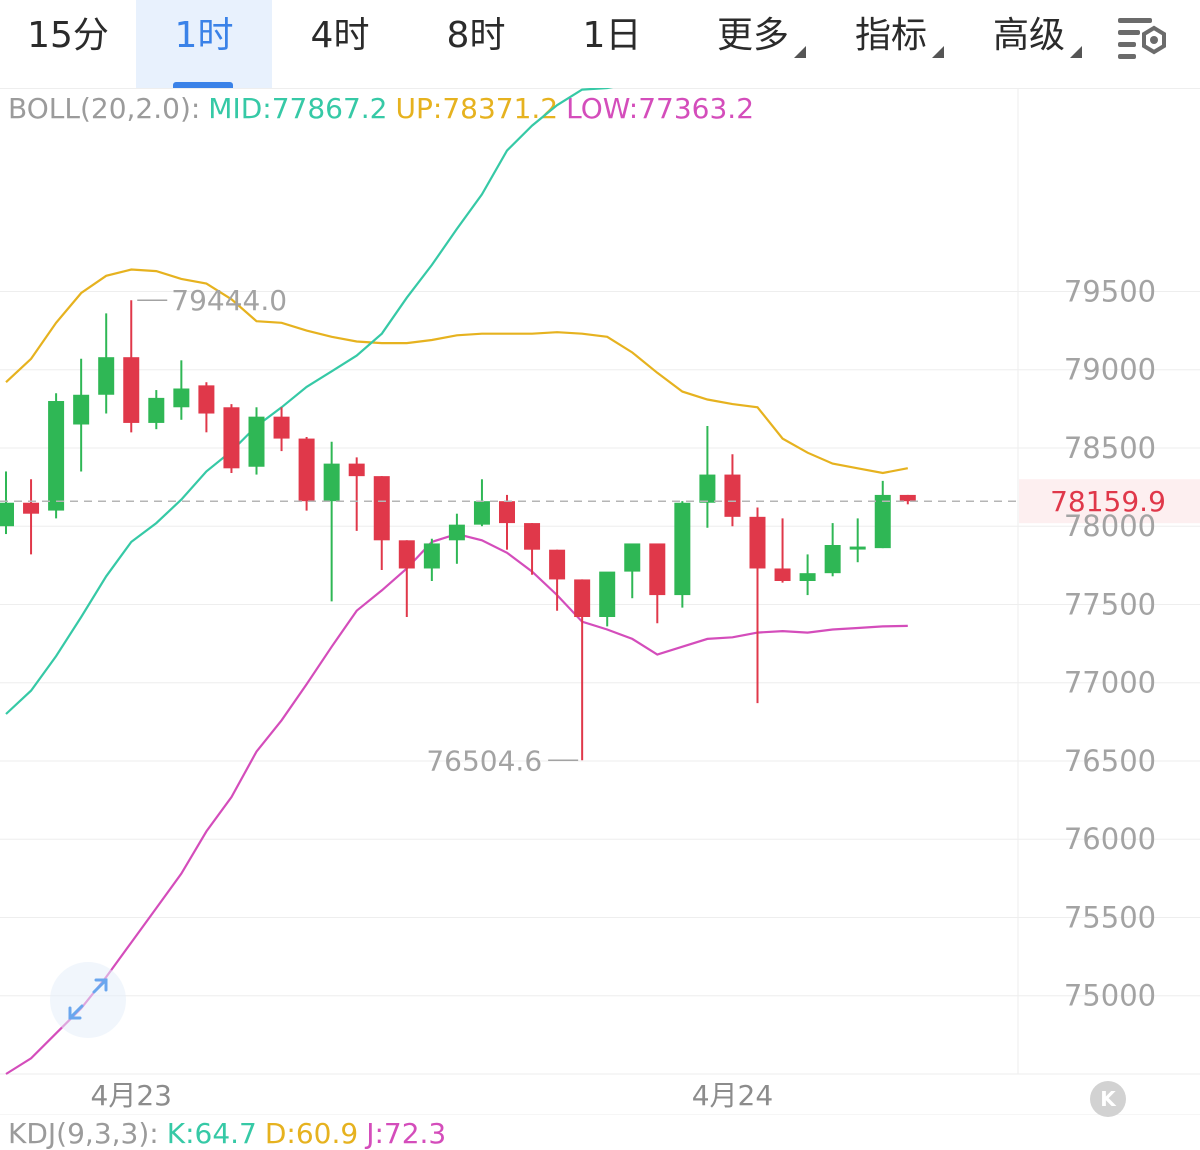 Image resolution: width=1200 pixels, height=1150 pixels. I want to click on timeframe-tab-bar: 15分 1时 4时 8时 1日 更多 指标 高级, so click(600, 44).